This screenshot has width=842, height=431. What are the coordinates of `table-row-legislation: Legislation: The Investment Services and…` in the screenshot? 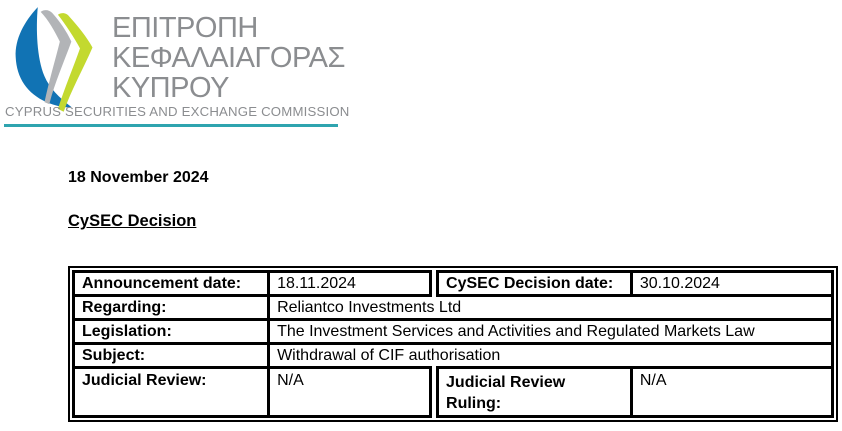 It's located at (452, 331).